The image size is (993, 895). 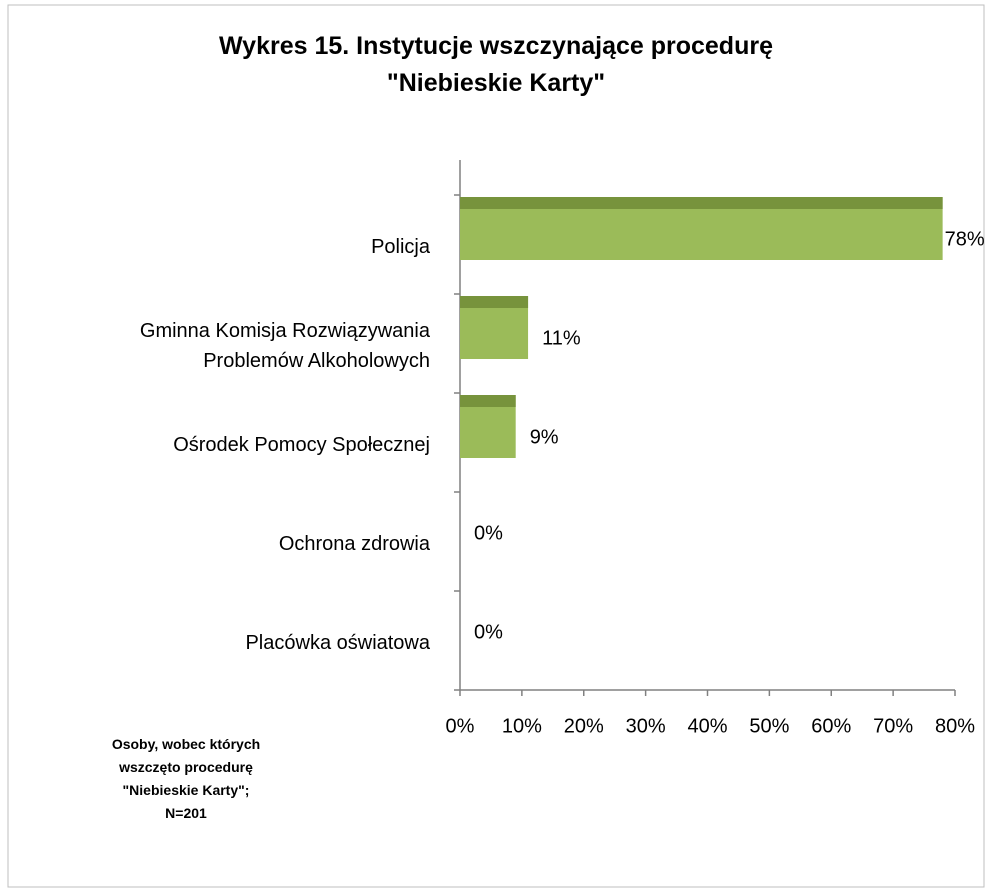 I want to click on x-tick-label: 0%, so click(x=460, y=726).